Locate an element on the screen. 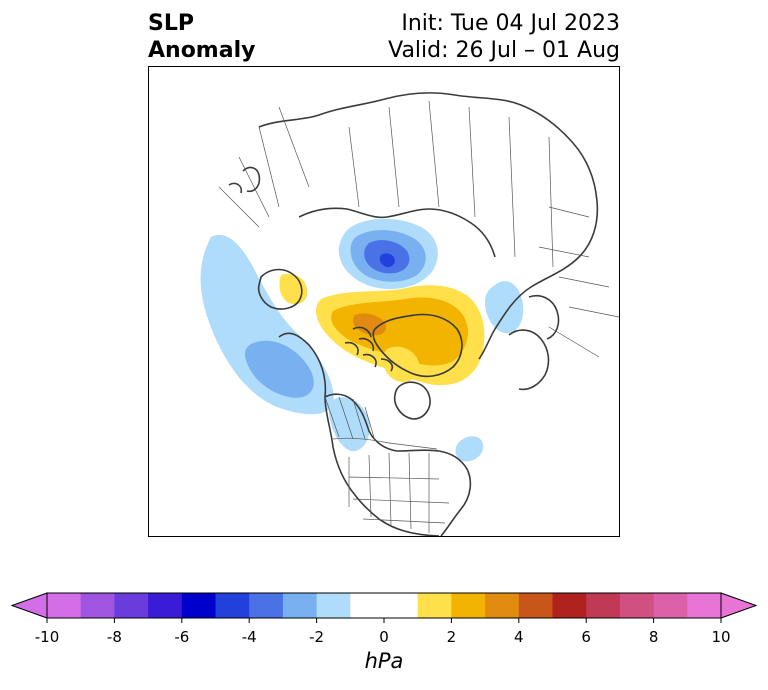 This screenshot has width=768, height=690. title-line-1: SLP is located at coordinates (171, 23).